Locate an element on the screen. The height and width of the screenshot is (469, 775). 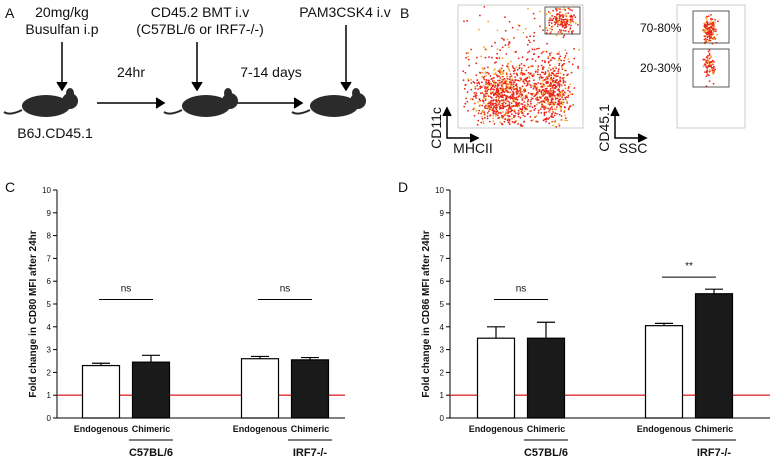
step-text: (C57BL/6 or IRF7-/-) is located at coordinates (200, 29).